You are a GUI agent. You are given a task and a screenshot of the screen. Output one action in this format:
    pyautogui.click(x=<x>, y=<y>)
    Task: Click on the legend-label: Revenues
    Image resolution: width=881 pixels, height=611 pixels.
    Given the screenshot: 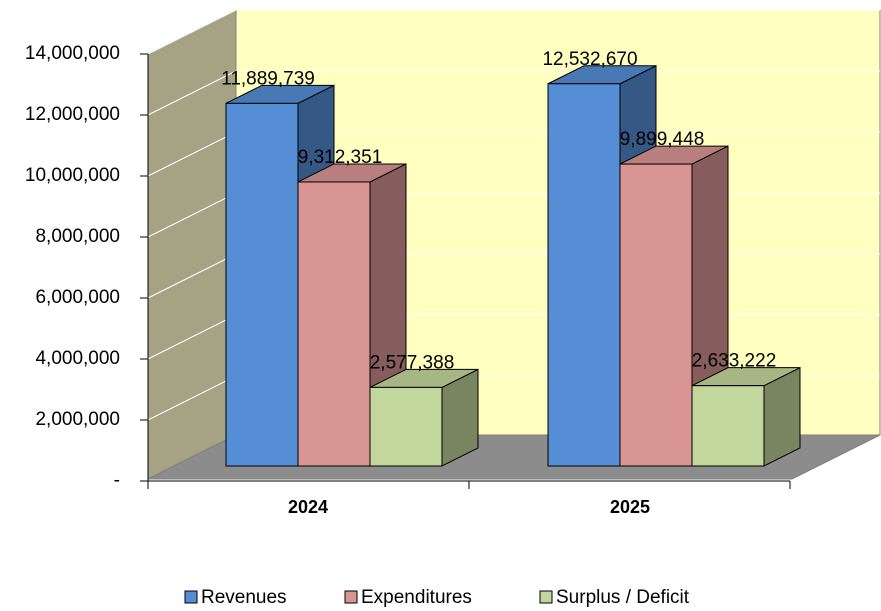 What is the action you would take?
    pyautogui.click(x=244, y=597)
    